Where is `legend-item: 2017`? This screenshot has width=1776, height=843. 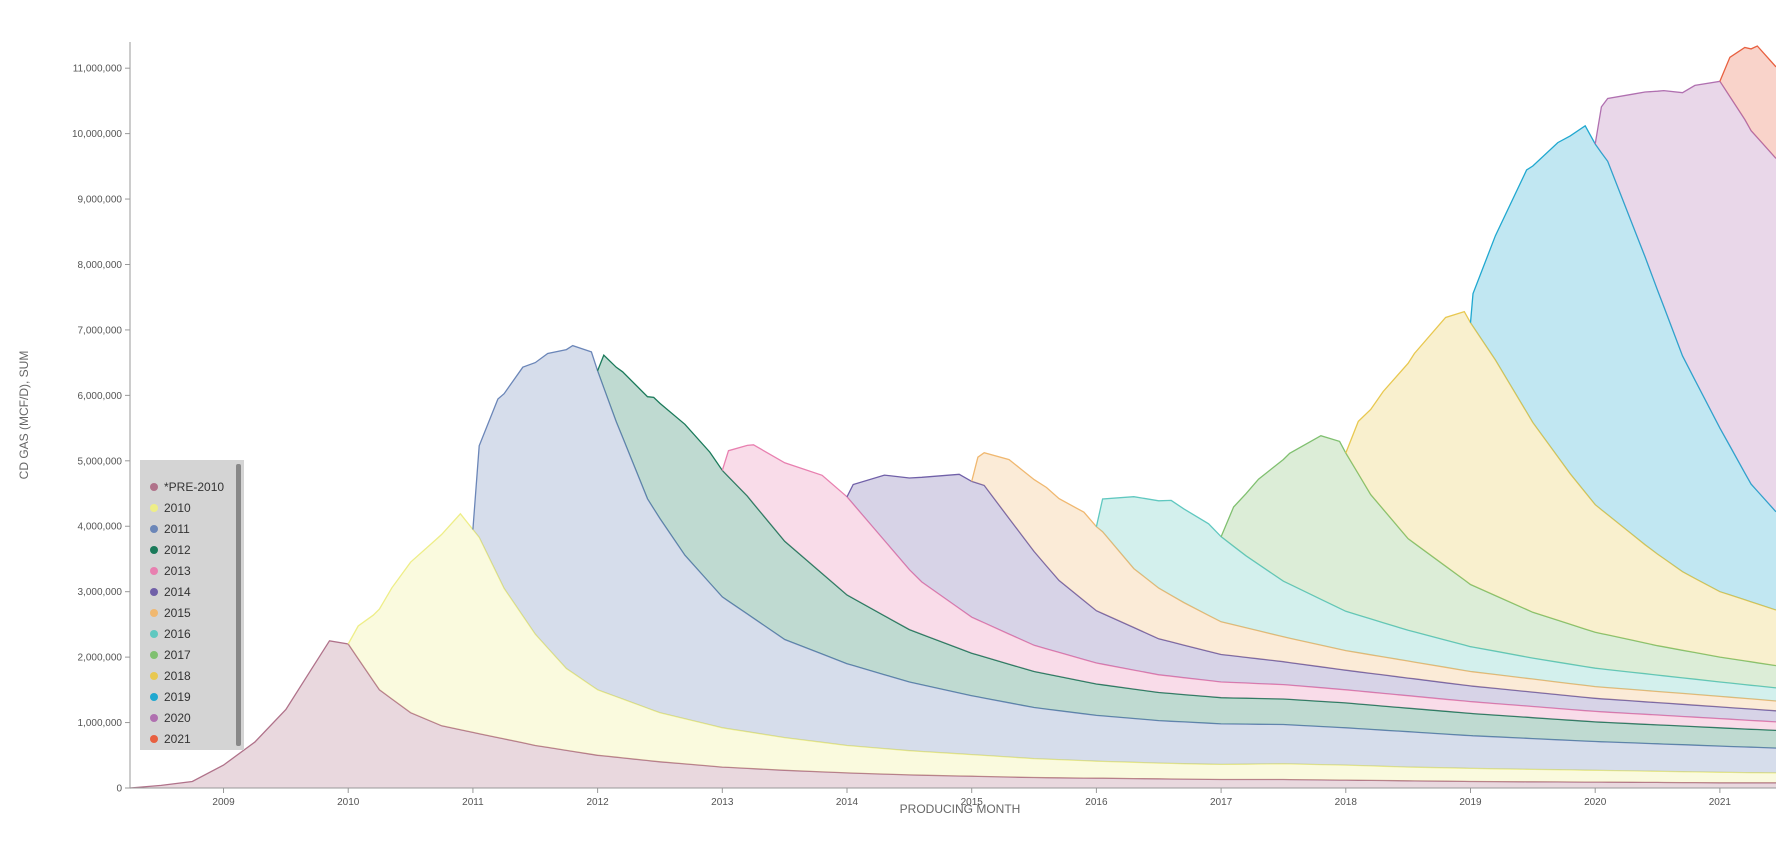
legend-item: 2017 is located at coordinates (197, 654).